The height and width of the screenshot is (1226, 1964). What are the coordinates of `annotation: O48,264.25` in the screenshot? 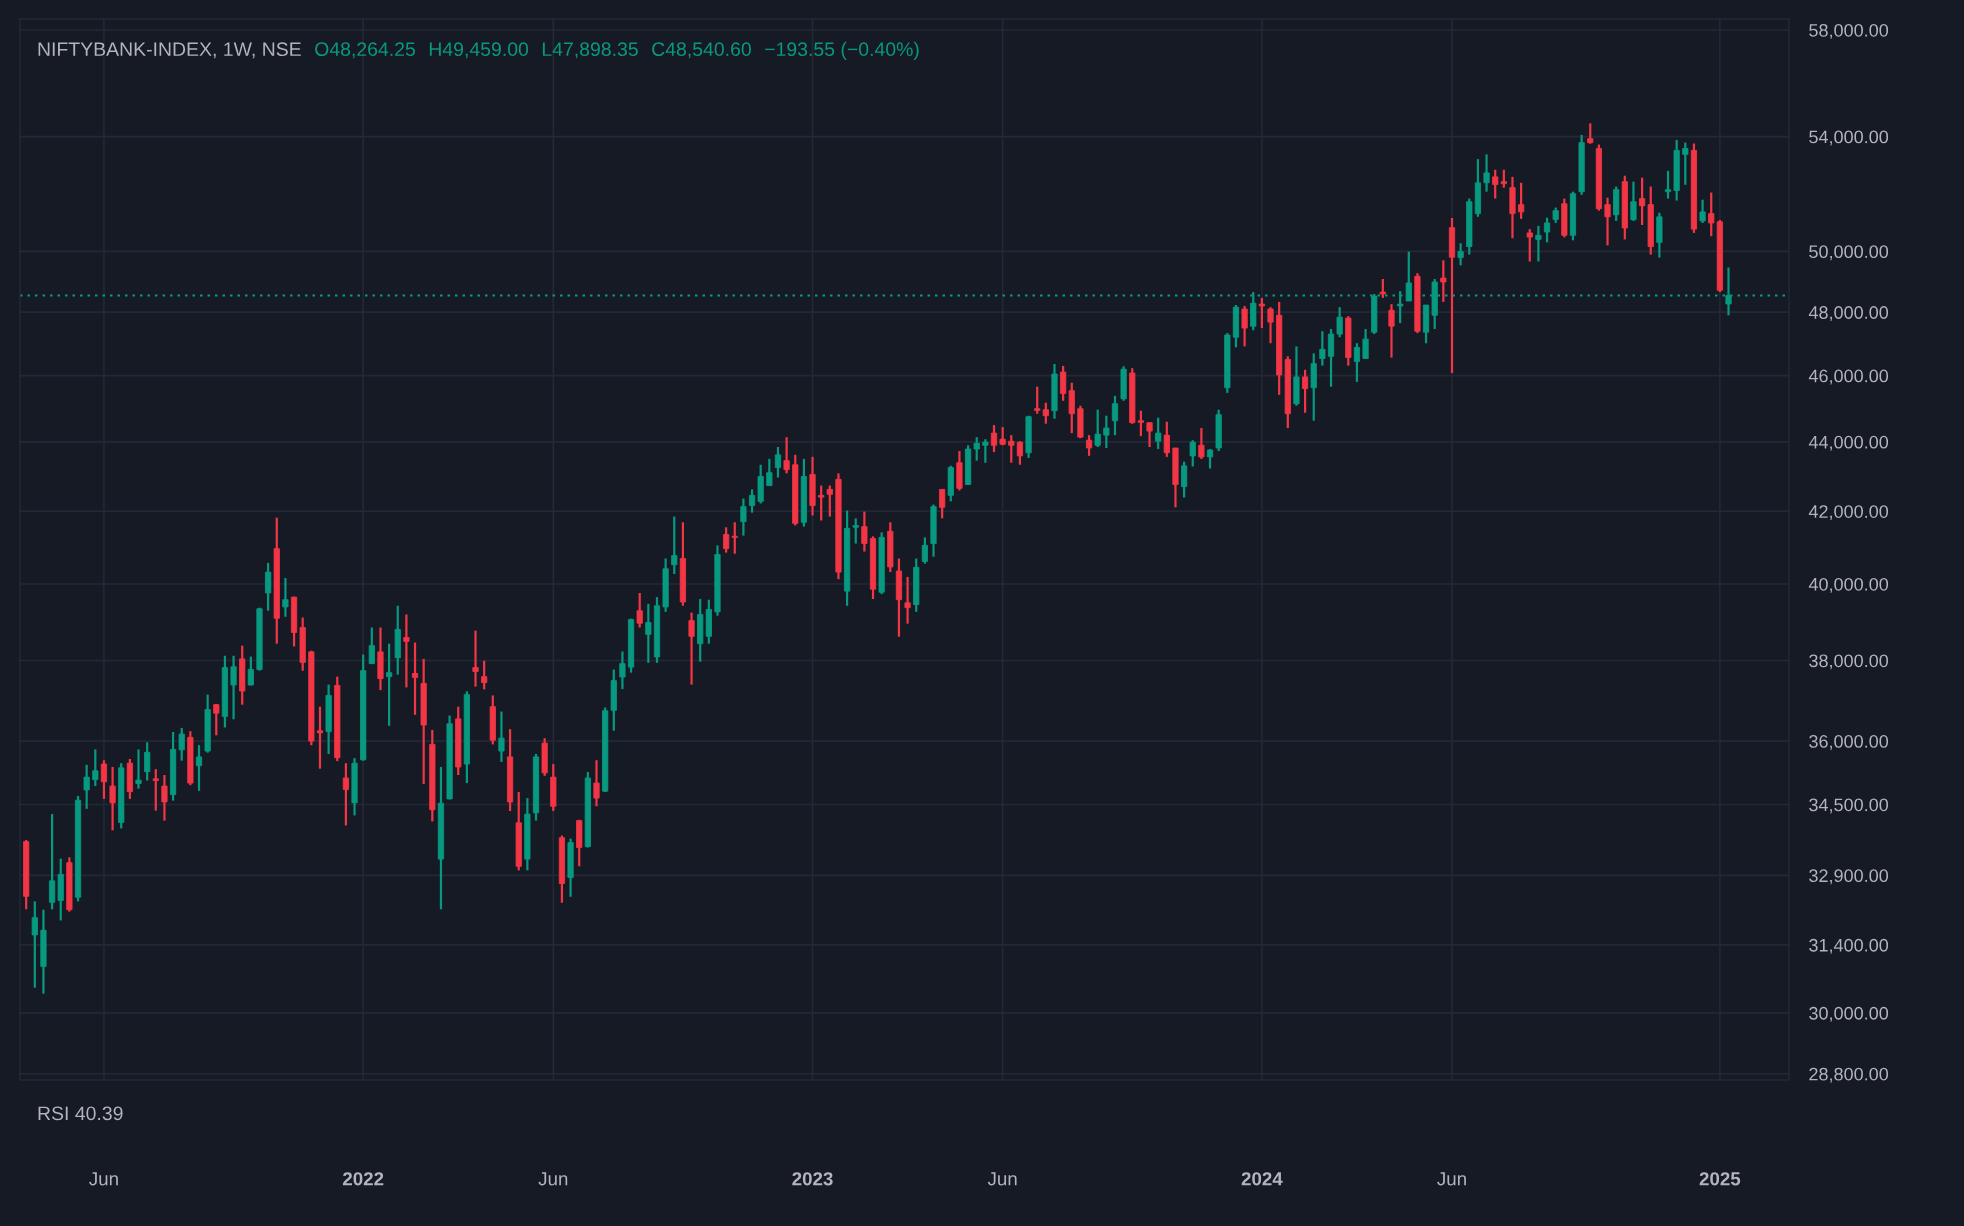 It's located at (365, 50).